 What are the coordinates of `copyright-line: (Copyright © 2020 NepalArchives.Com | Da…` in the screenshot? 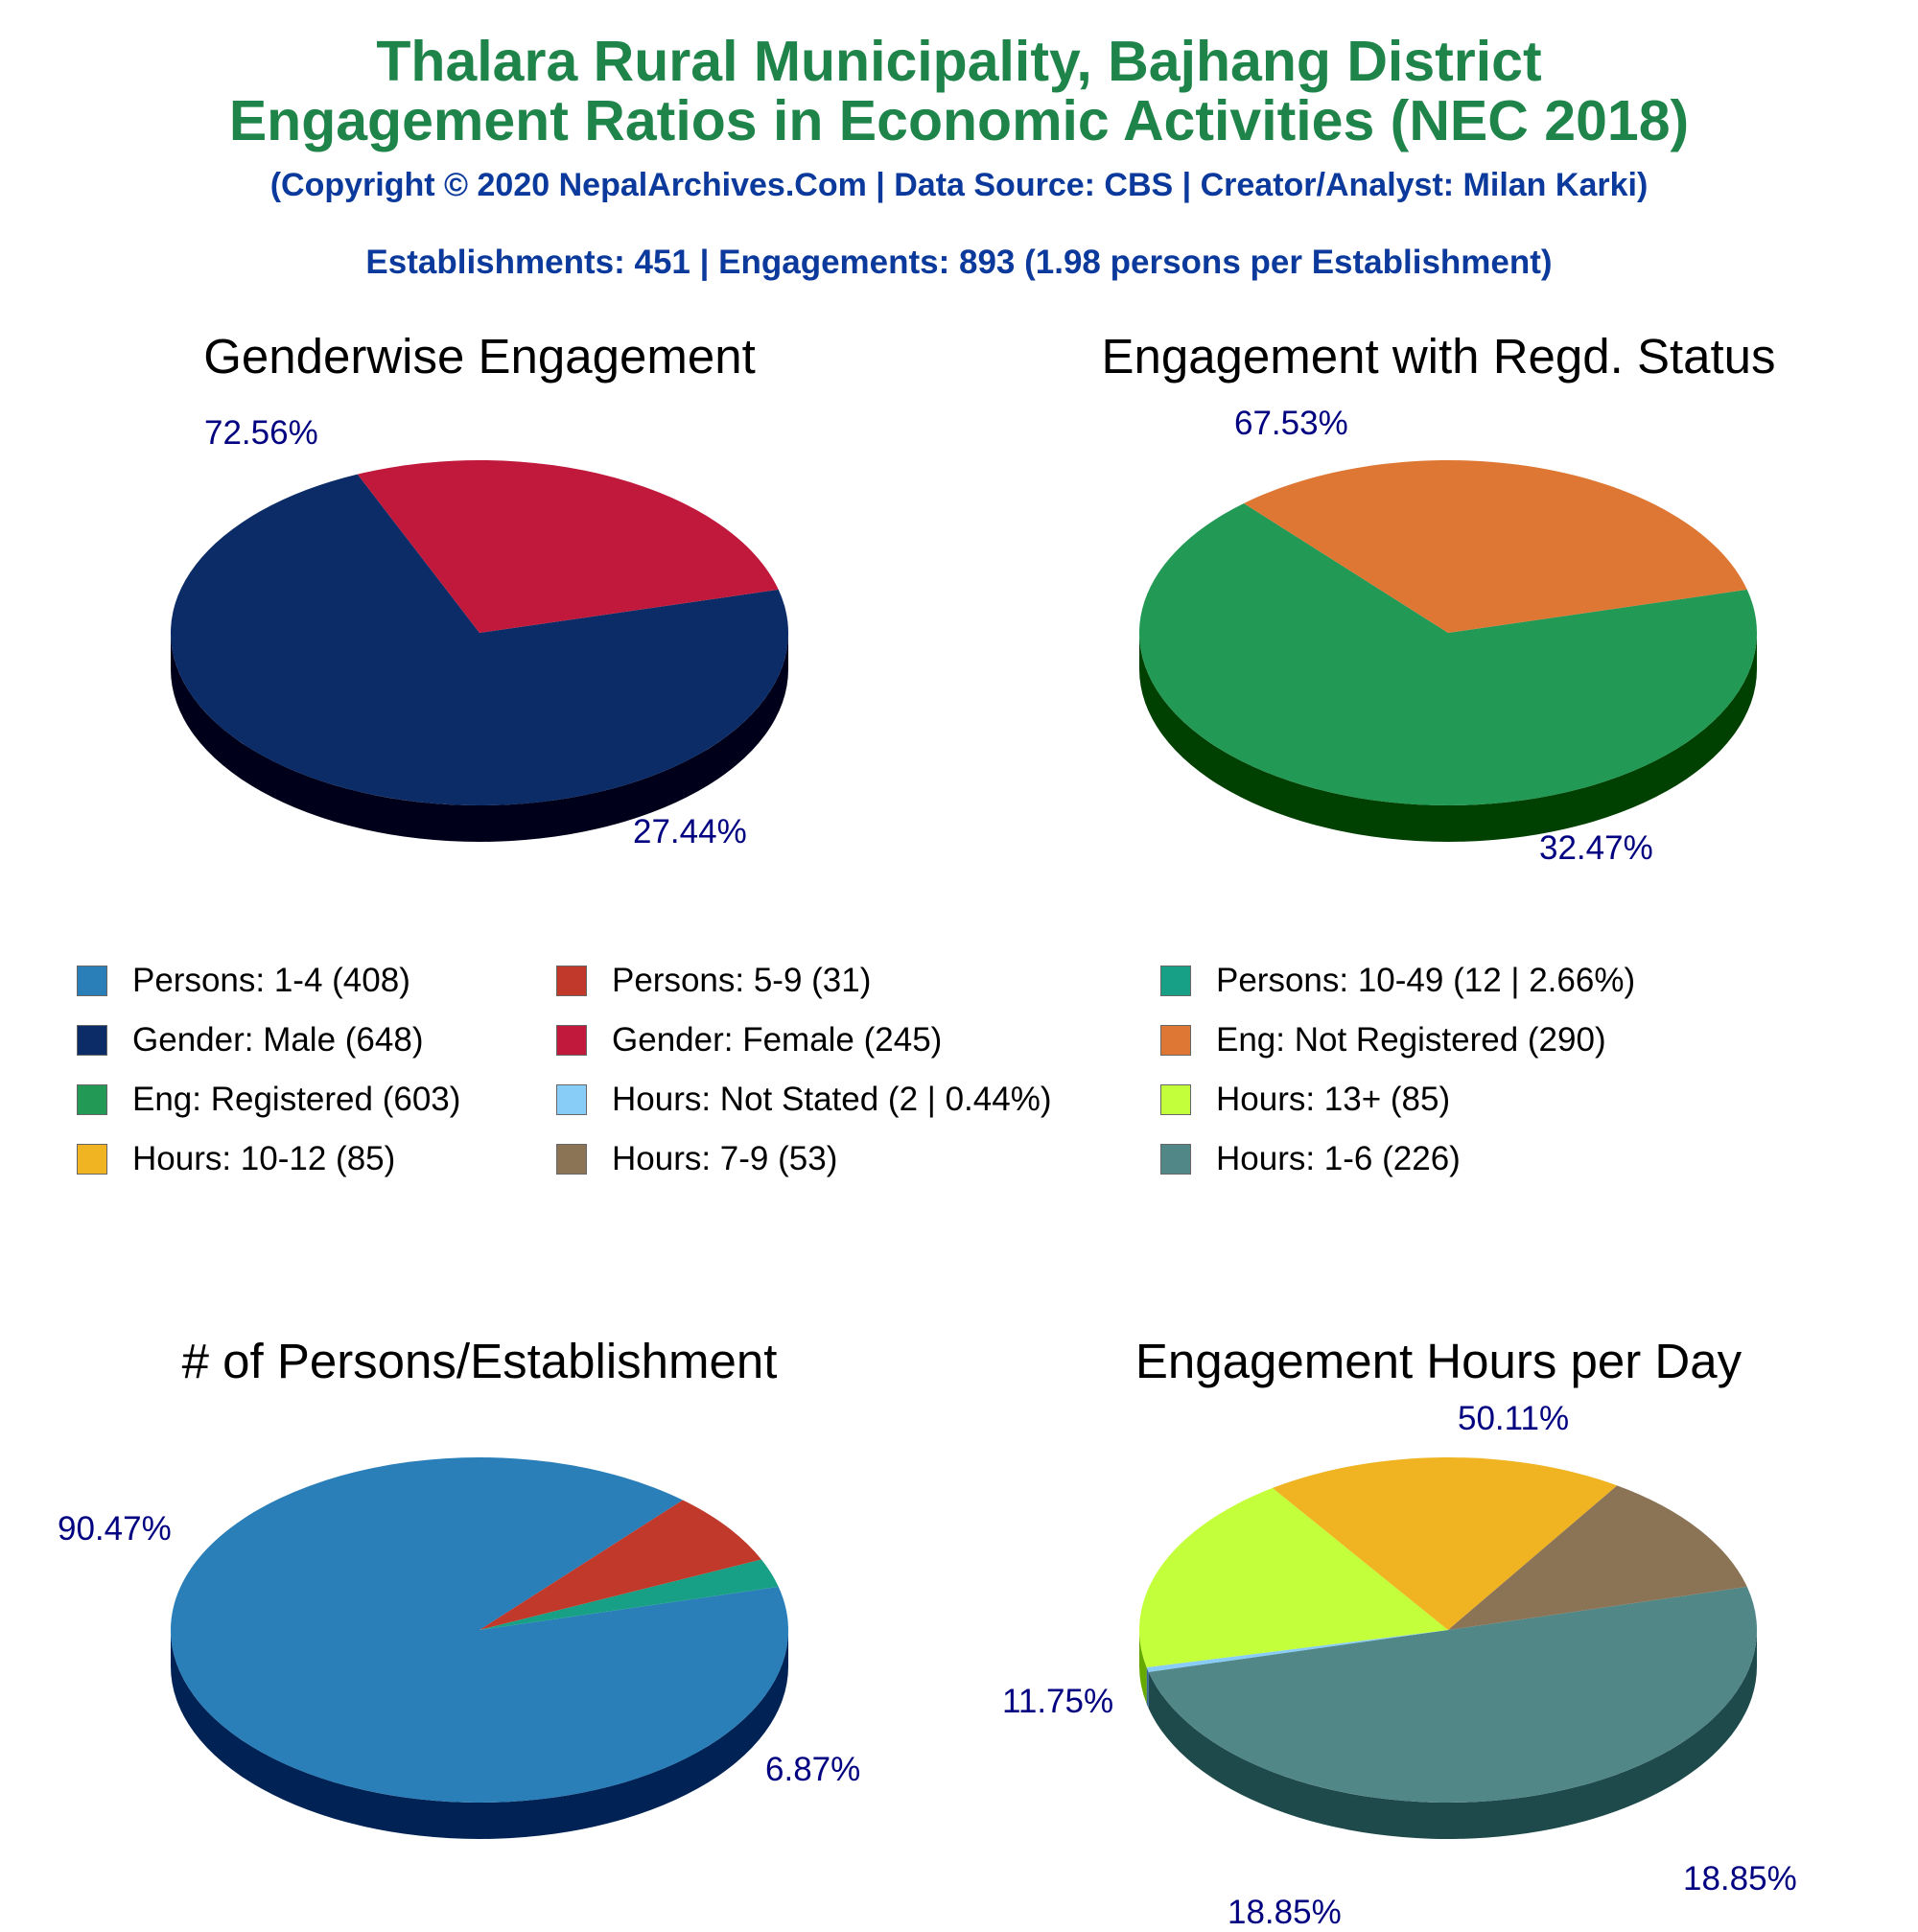 It's located at (959, 185).